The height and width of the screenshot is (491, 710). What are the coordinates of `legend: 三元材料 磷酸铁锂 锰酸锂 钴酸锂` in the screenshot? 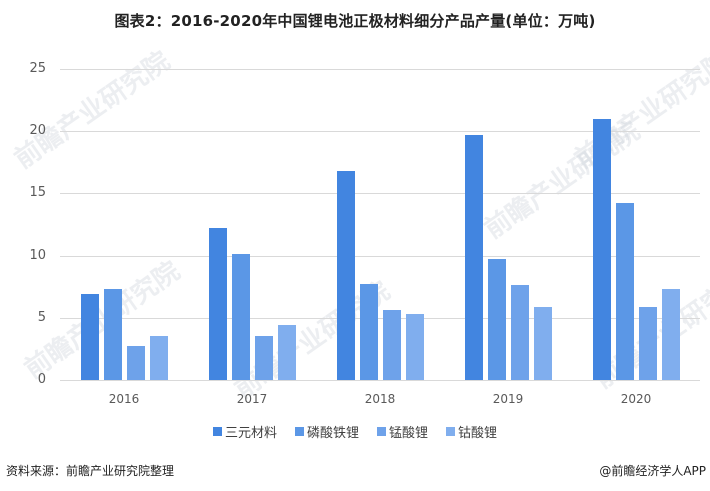 It's located at (355, 431).